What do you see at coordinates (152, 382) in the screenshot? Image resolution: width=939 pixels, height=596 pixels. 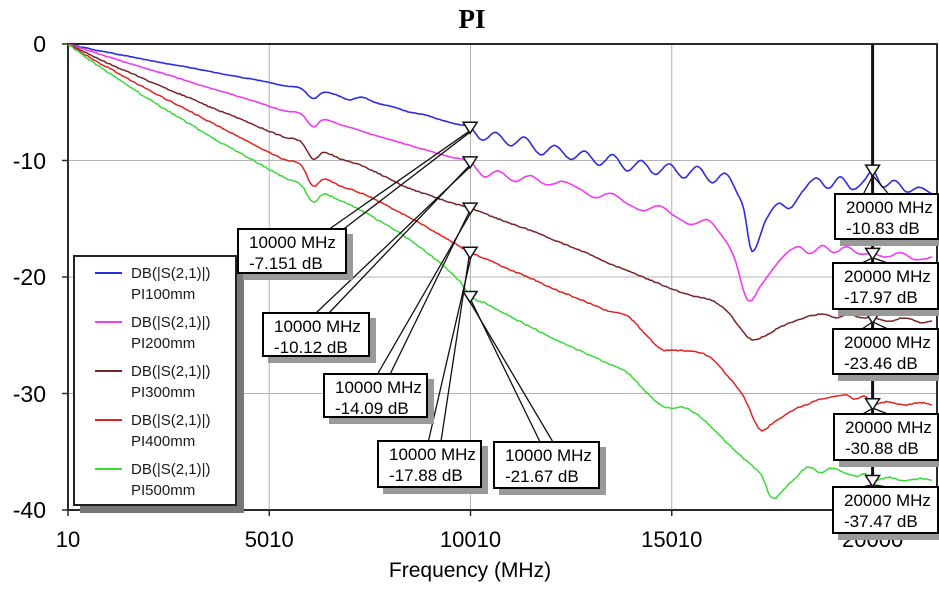 I see `legend-item-PI300mm: DB(|S(2,1)|) PI300mm` at bounding box center [152, 382].